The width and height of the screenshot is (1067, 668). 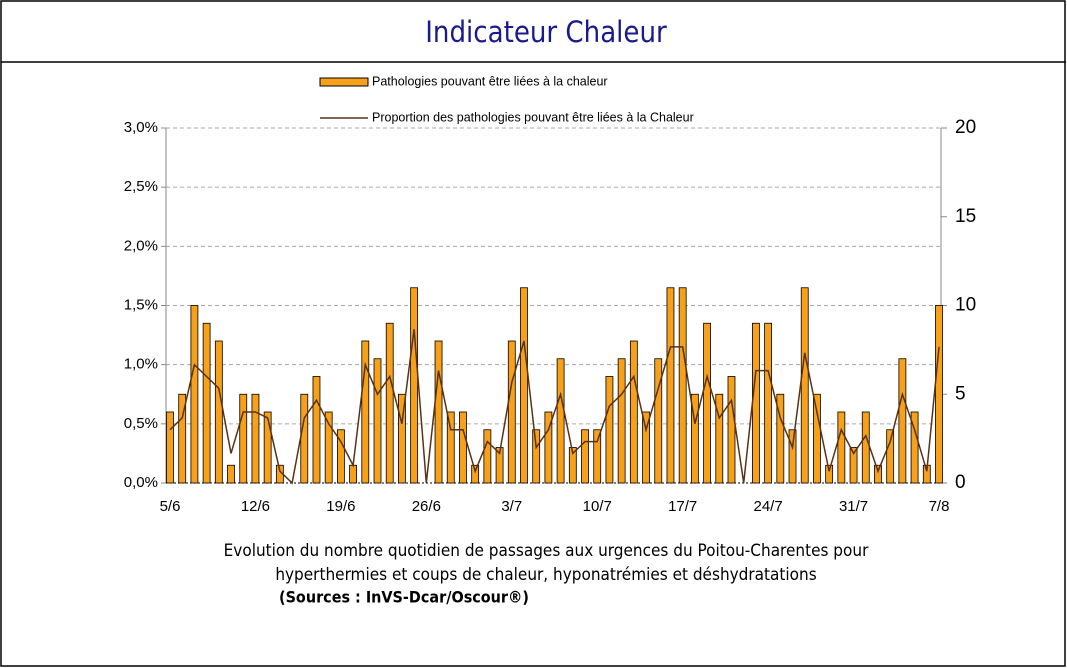 What do you see at coordinates (404, 597) in the screenshot?
I see `source: (Sources : InVS-Dcar/Oscour®)` at bounding box center [404, 597].